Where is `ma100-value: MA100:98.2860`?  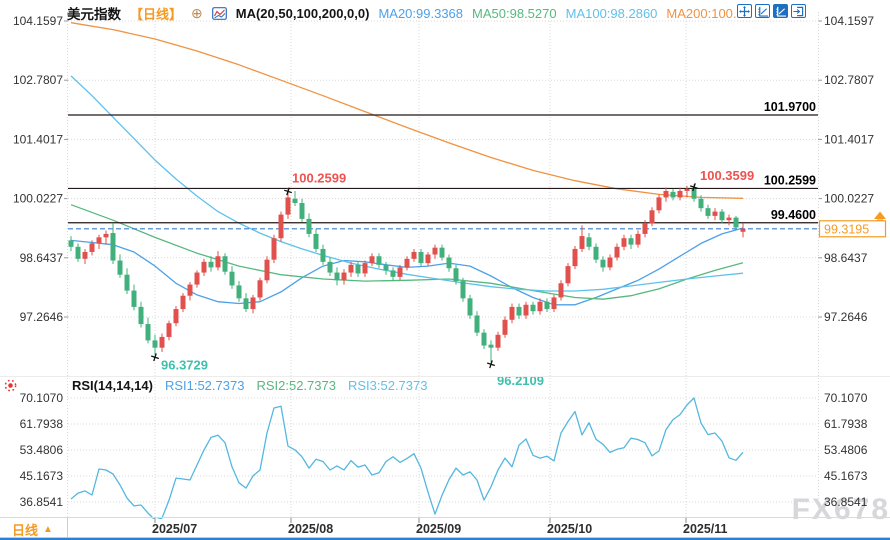
ma100-value: MA100:98.2860 is located at coordinates (611, 13).